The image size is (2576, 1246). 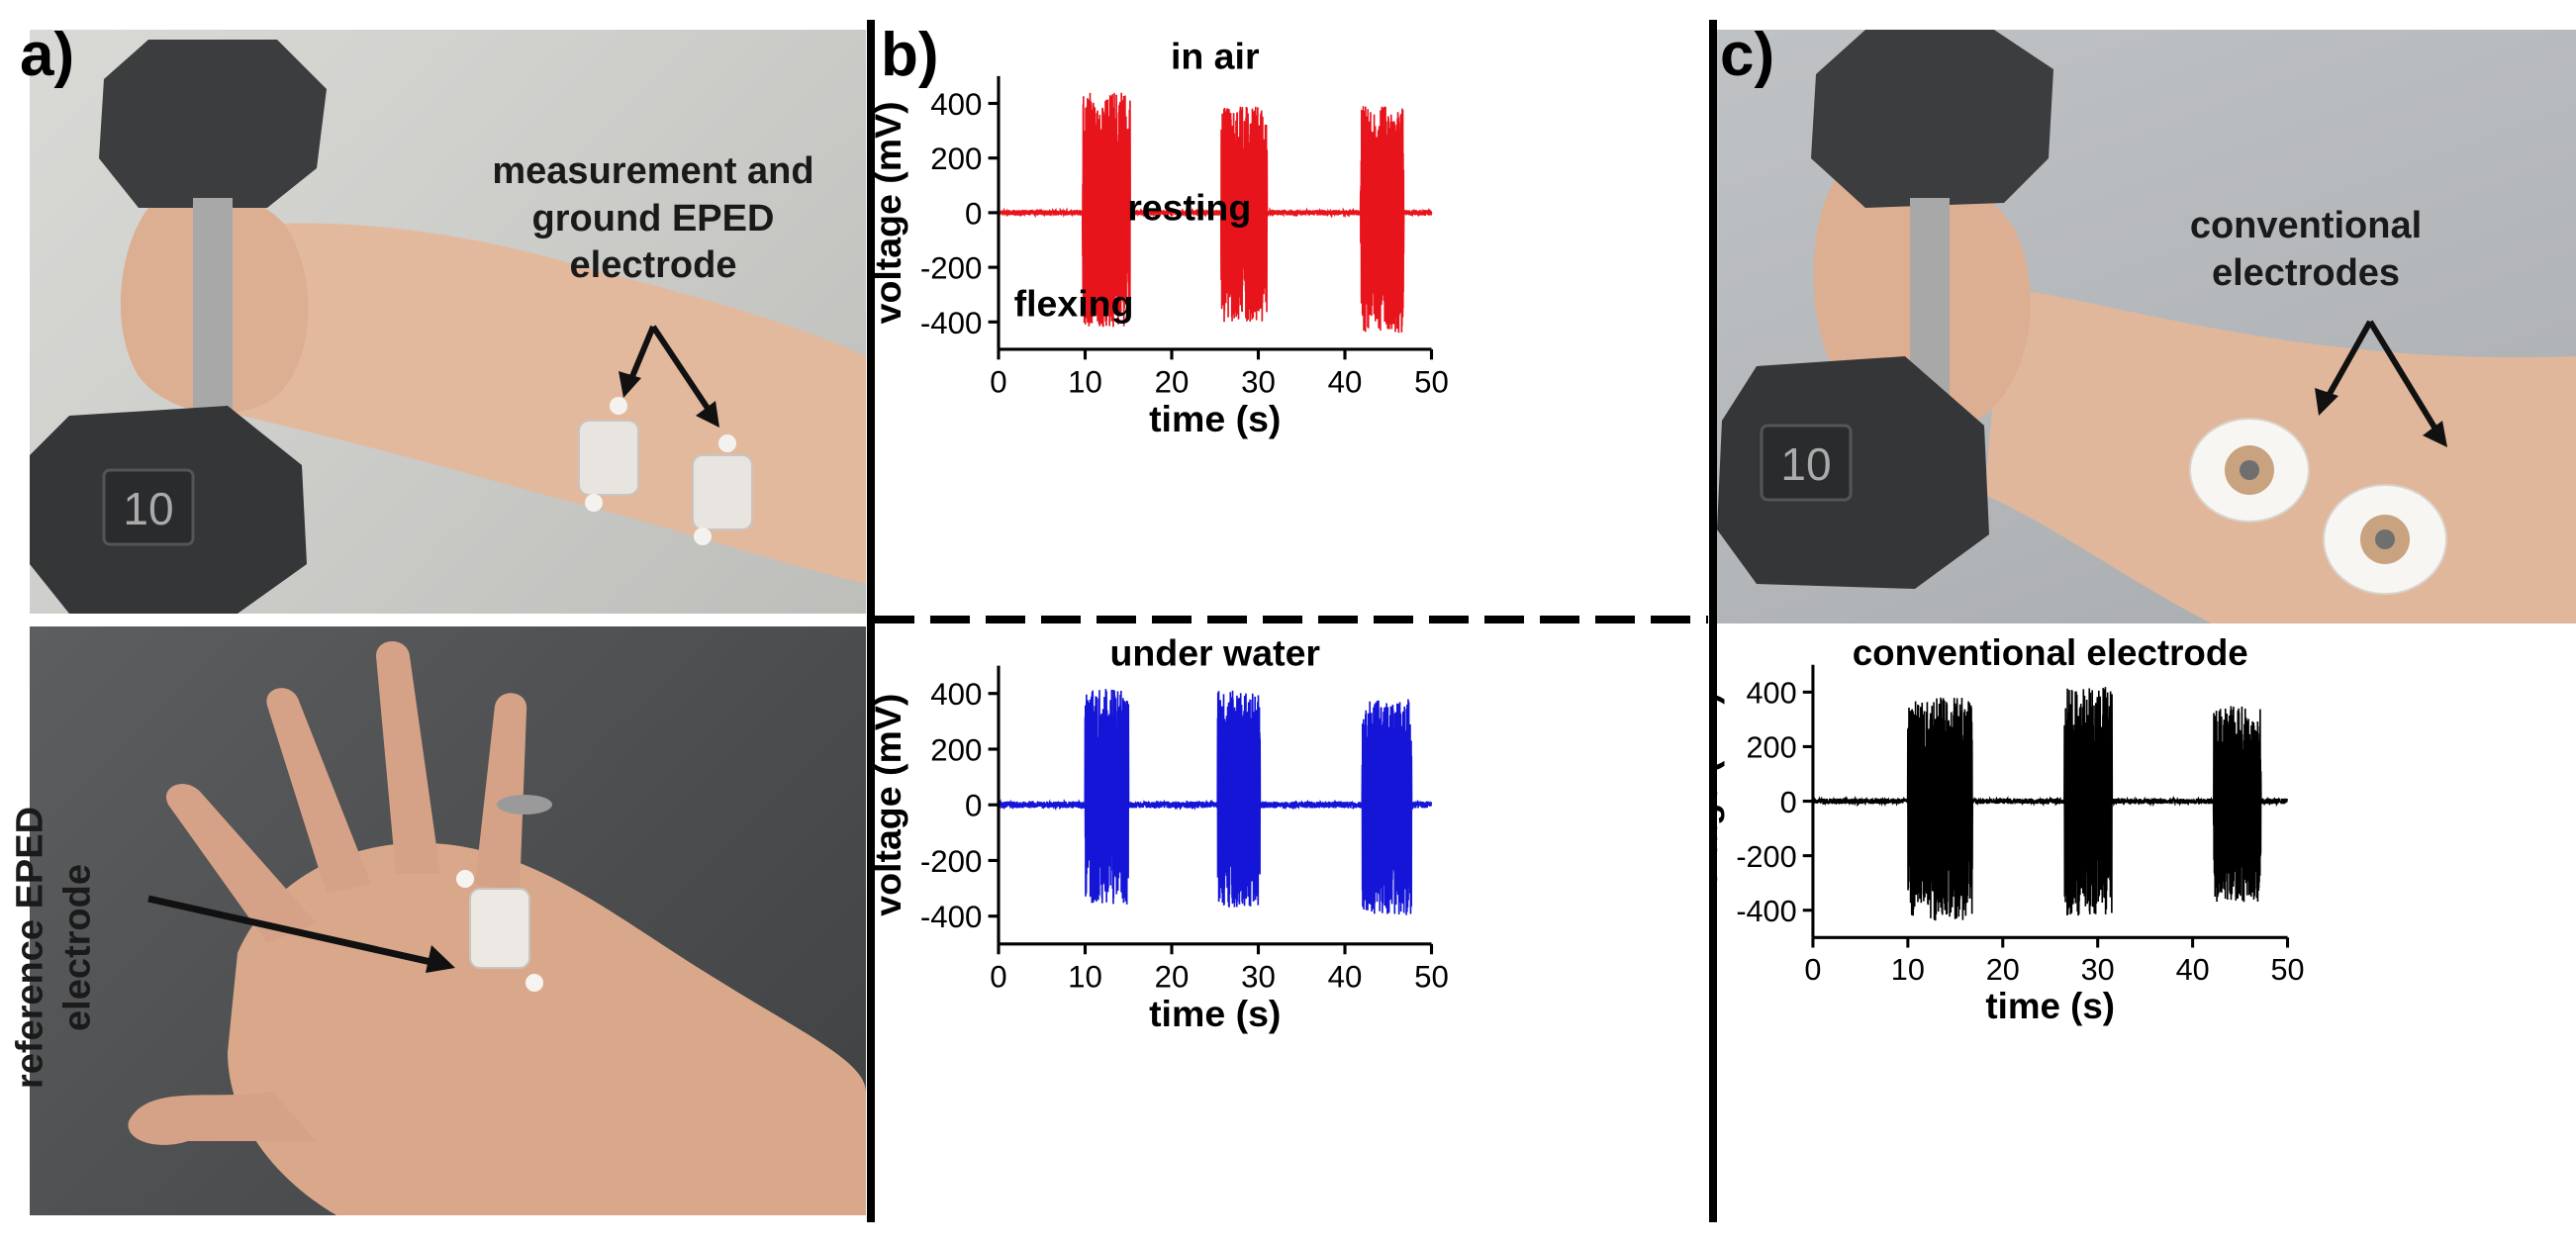 What do you see at coordinates (1189, 208) in the screenshot?
I see `chart-annotation: resting` at bounding box center [1189, 208].